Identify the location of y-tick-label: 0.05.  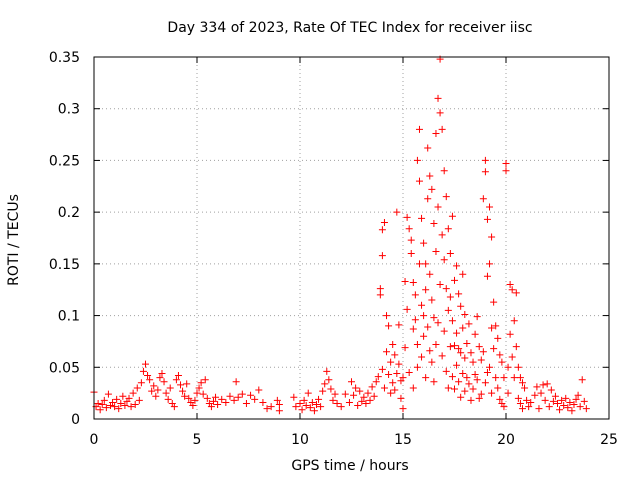
(64, 368).